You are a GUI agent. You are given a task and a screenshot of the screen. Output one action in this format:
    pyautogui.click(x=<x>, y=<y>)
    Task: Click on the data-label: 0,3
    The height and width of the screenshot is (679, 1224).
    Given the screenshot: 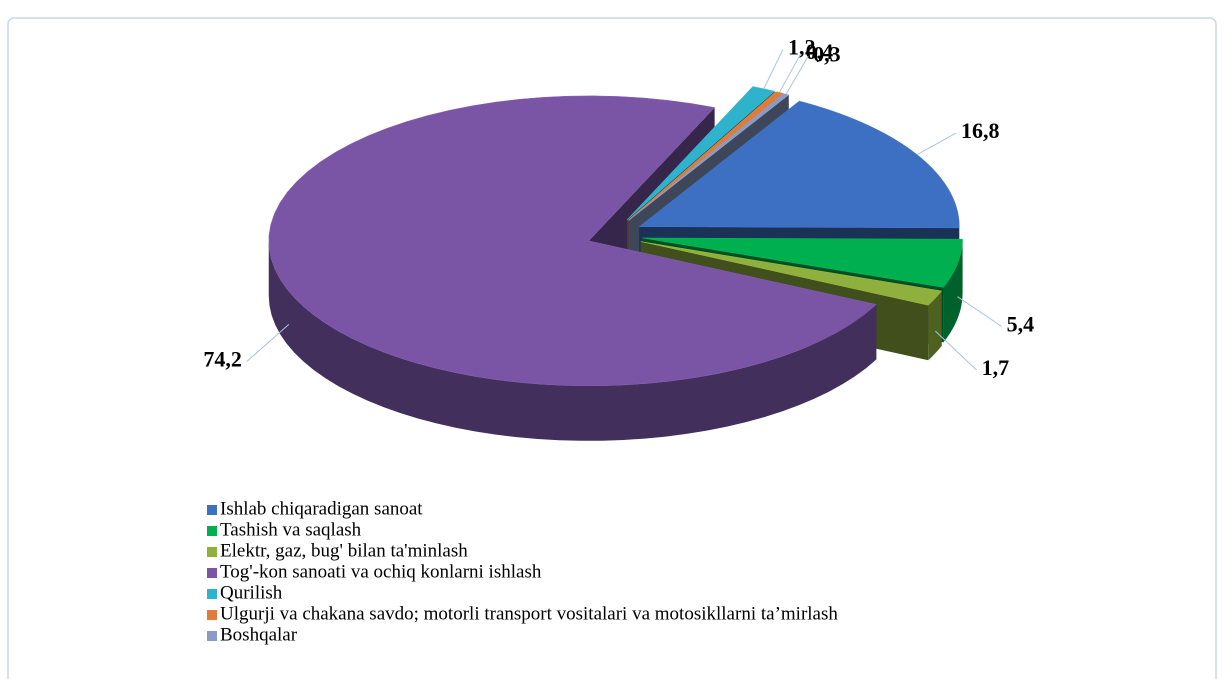 What is the action you would take?
    pyautogui.click(x=827, y=53)
    